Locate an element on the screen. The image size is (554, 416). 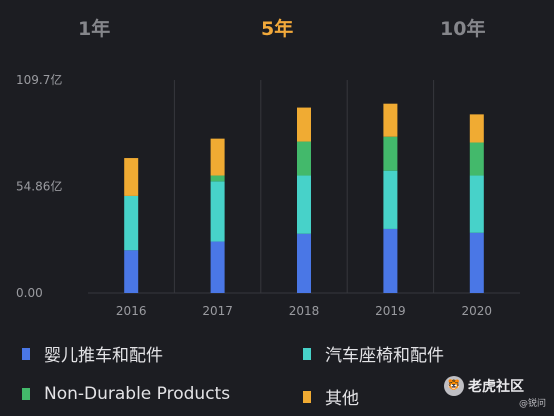
watermark-handle: @锐问 is located at coordinates (532, 404).